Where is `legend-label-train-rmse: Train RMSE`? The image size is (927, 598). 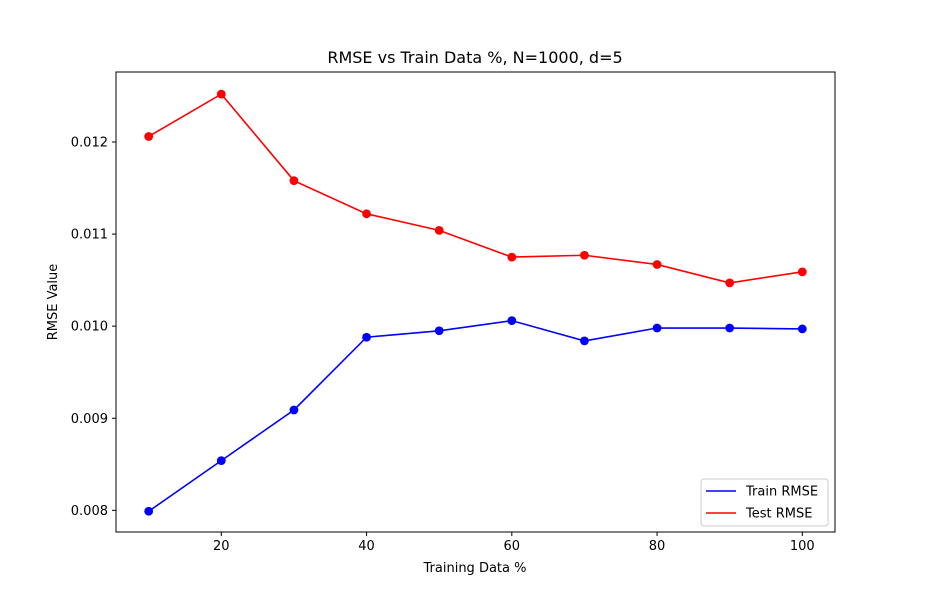
legend-label-train-rmse: Train RMSE is located at coordinates (781, 492).